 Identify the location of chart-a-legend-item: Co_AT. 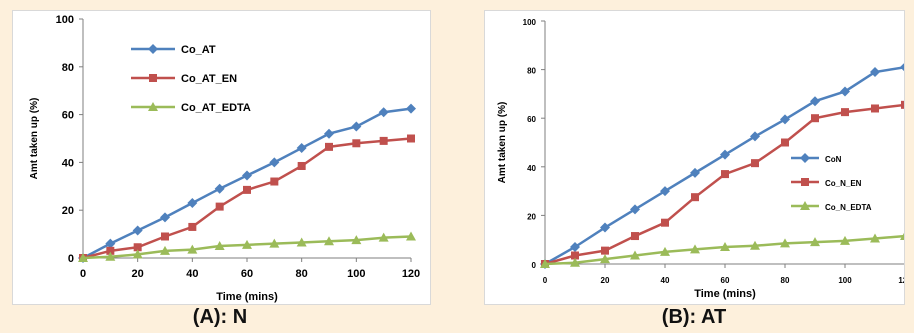
(173, 50).